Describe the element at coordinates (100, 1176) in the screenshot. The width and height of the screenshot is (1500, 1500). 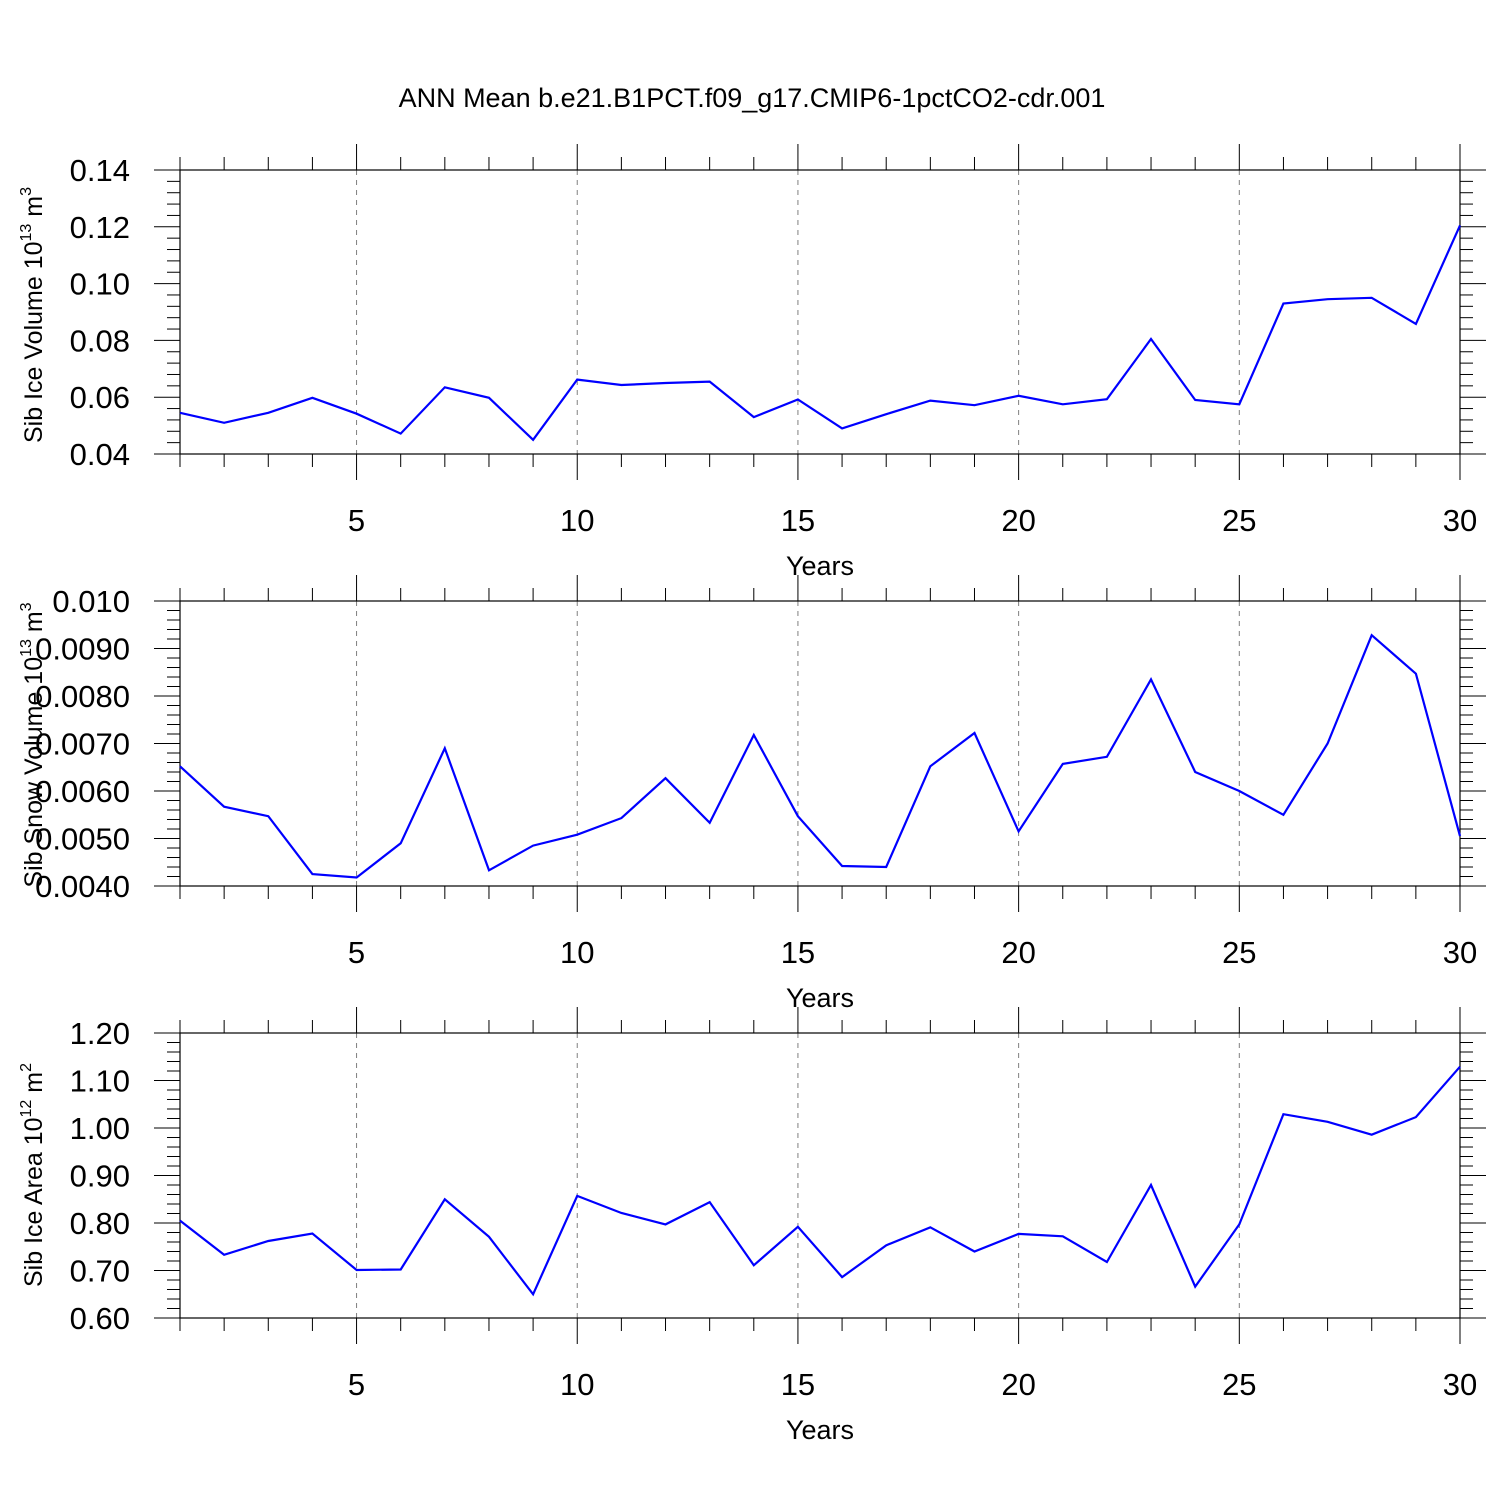
I see `y-tick-label: 0.90` at that location.